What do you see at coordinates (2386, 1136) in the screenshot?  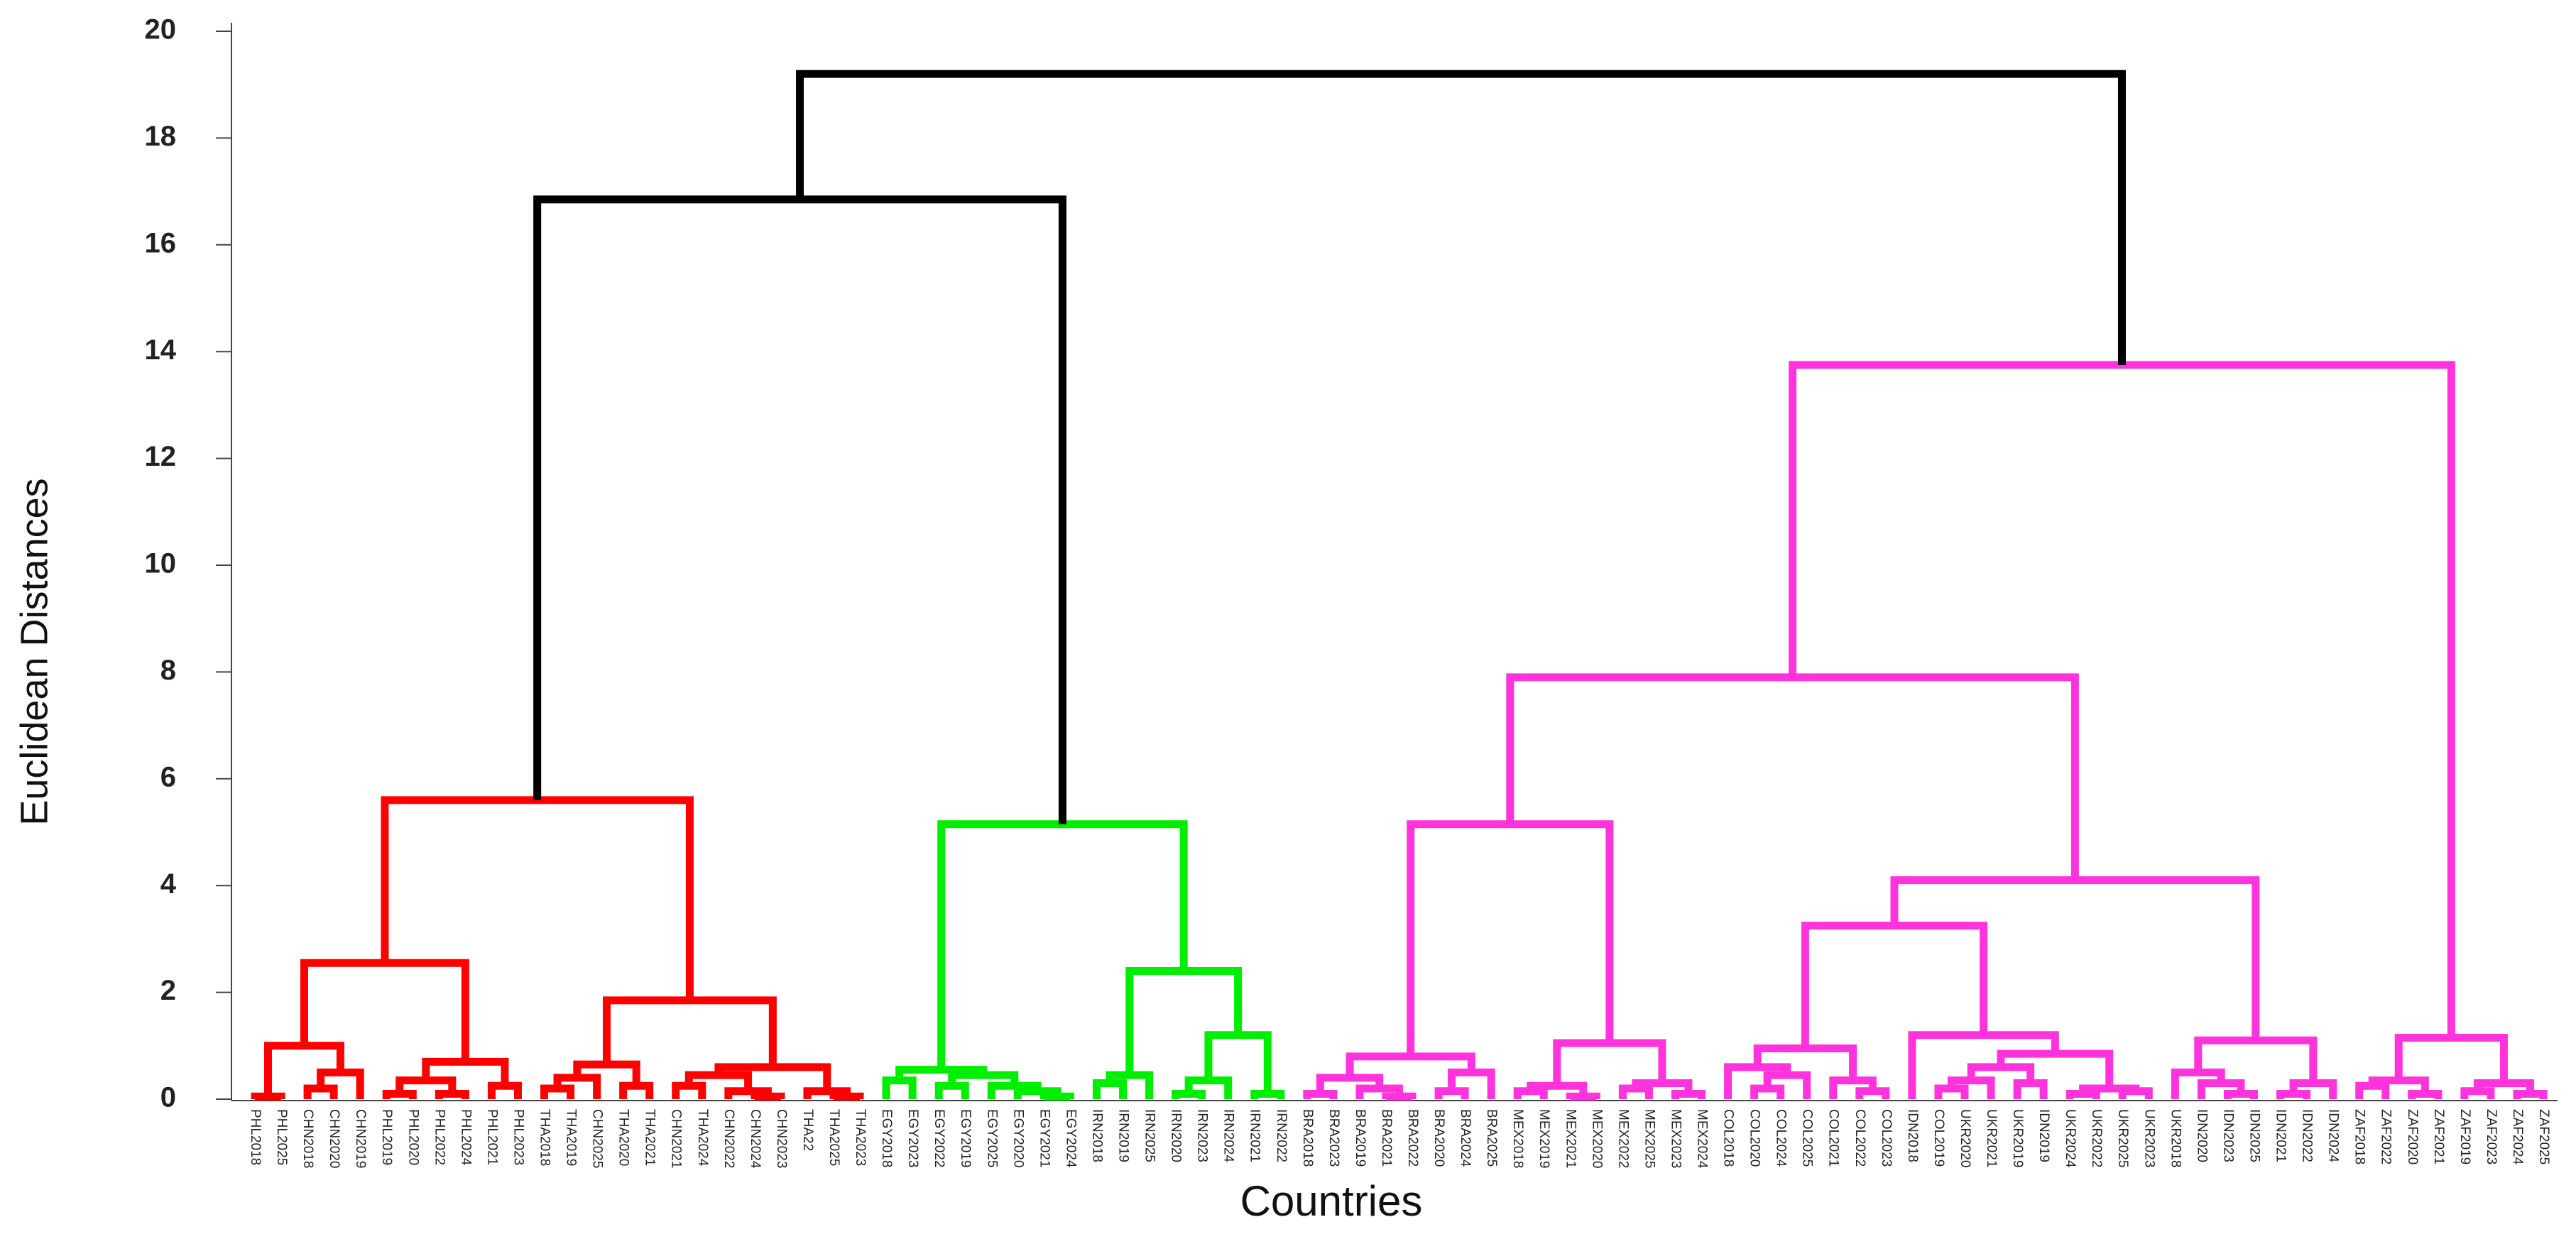 I see `leaf-label: ZAF2022` at bounding box center [2386, 1136].